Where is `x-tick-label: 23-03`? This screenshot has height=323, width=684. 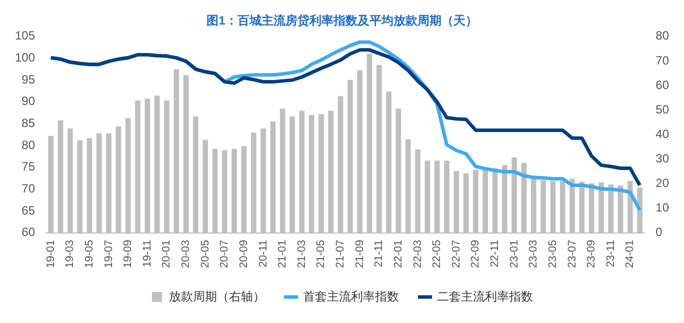
x-tick-label: 23-03 is located at coordinates (534, 254).